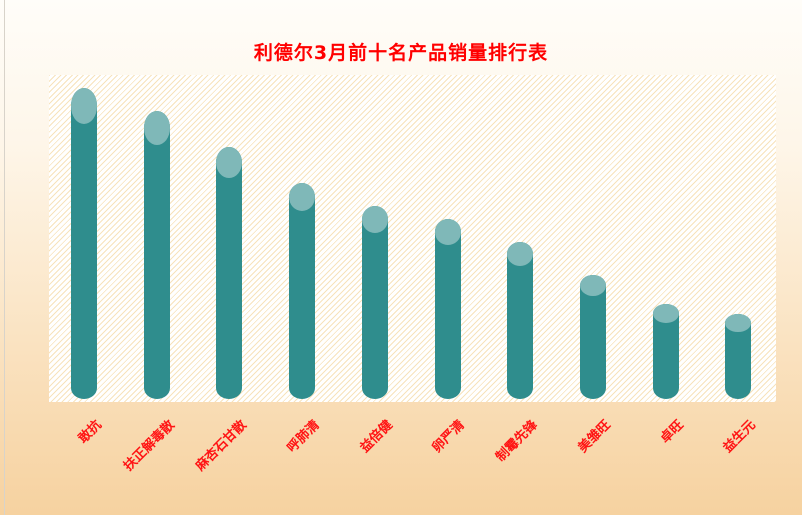 The image size is (802, 515). I want to click on category-label-3: 麻杏石甘散, so click(222, 446).